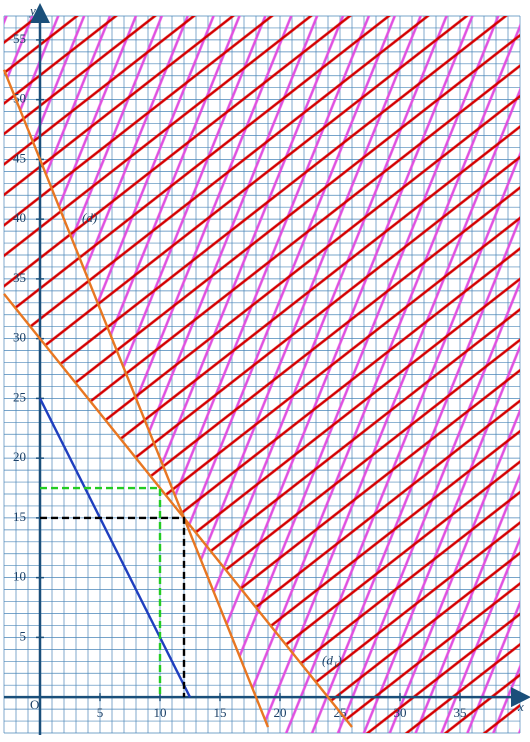 The width and height of the screenshot is (530, 742). What do you see at coordinates (19, 38) in the screenshot?
I see `y-tick-label: 55` at bounding box center [19, 38].